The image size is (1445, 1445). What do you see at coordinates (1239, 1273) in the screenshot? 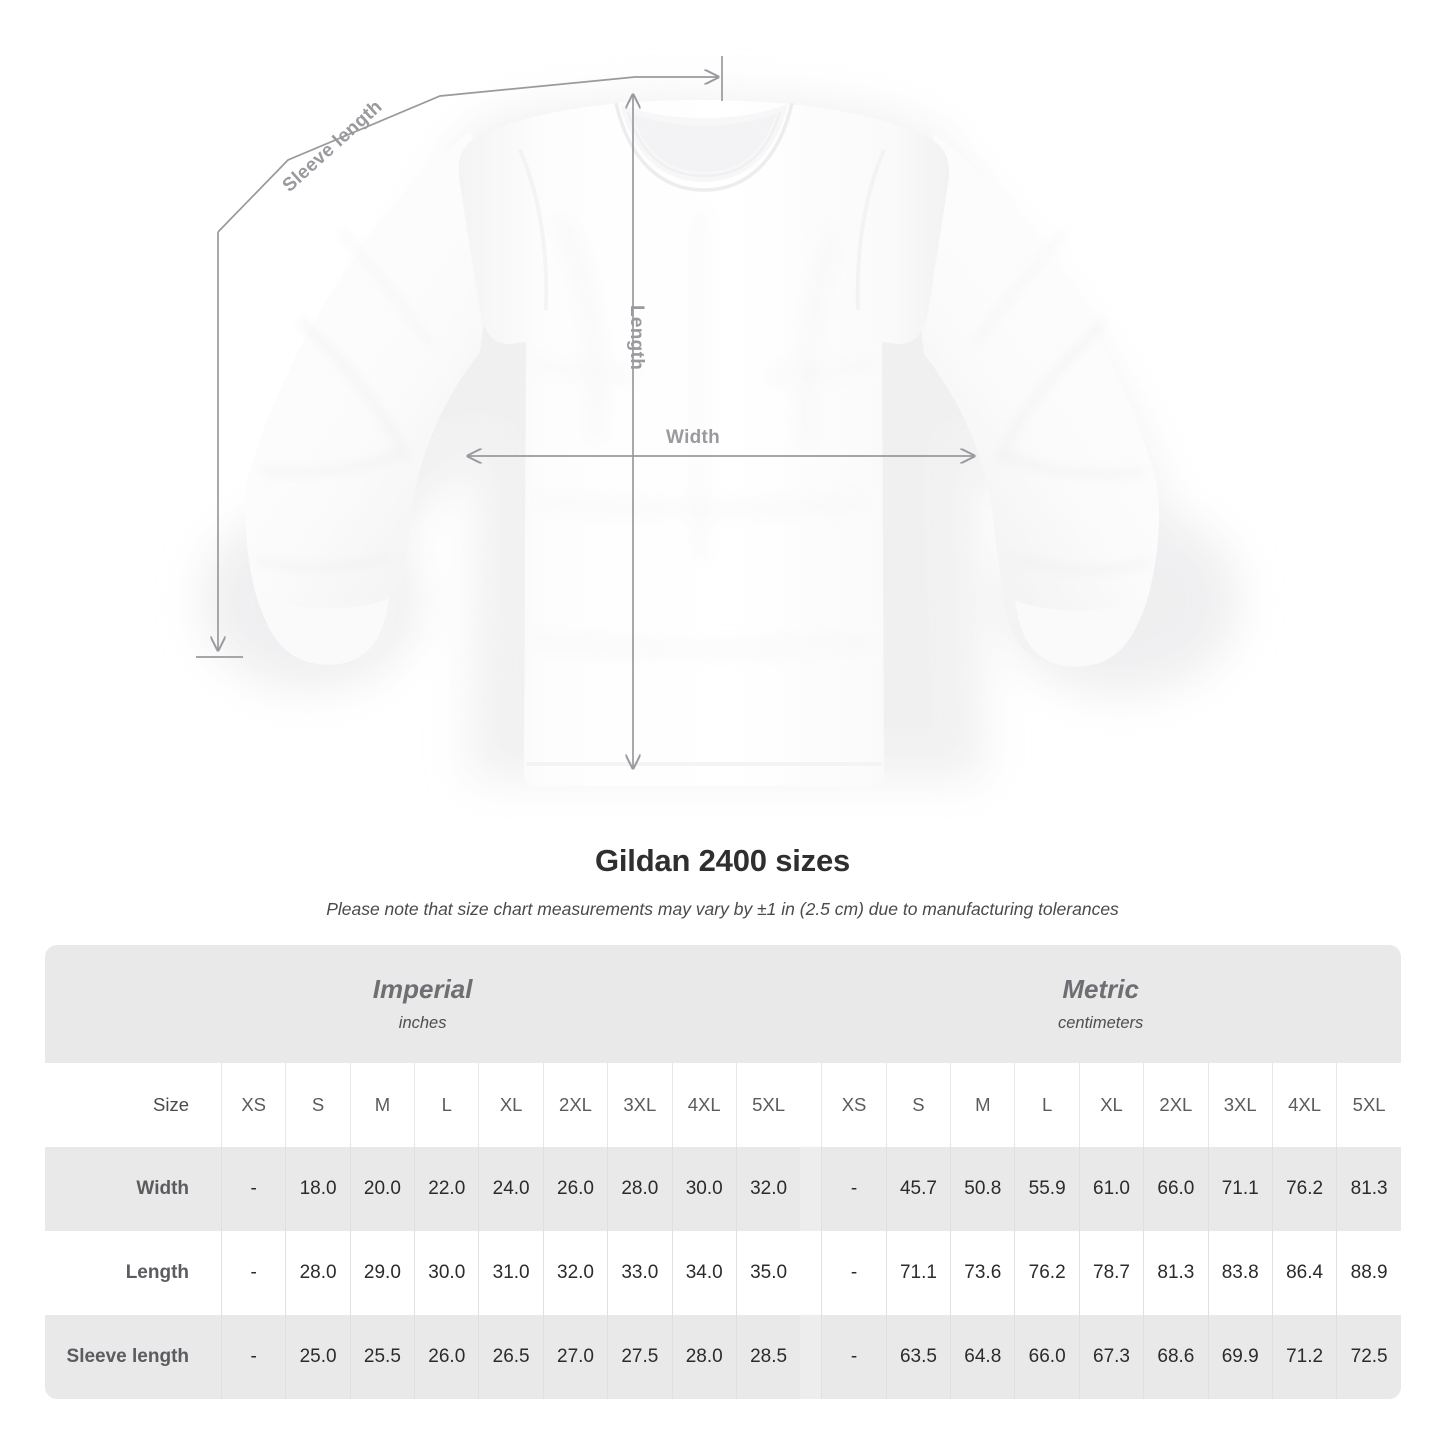
I see `cell-metric-3xl: 83.8` at bounding box center [1239, 1273].